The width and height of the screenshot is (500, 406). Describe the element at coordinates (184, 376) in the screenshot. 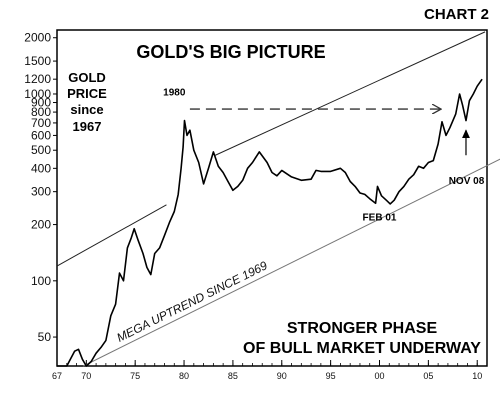

I see `x-tick-label: 80` at that location.